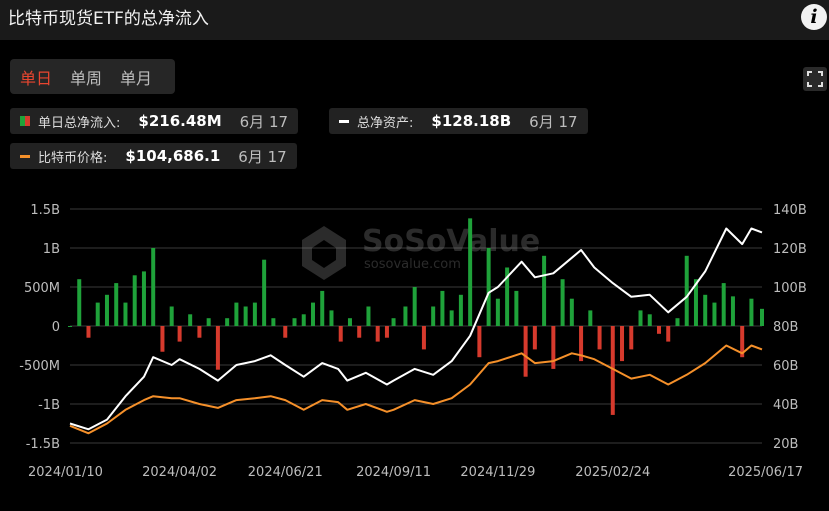  Describe the element at coordinates (136, 78) in the screenshot. I see `tab-monthly: 单月` at that location.